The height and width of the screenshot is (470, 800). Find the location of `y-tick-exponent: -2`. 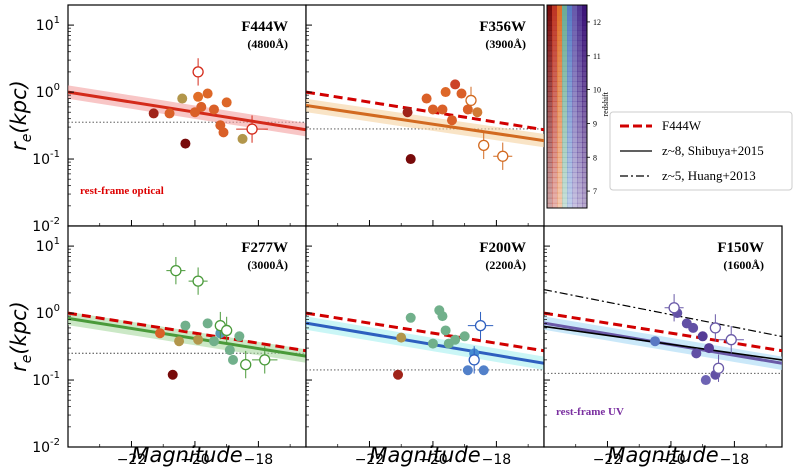

y-tick-exponent: -2 is located at coordinates (55, 442).